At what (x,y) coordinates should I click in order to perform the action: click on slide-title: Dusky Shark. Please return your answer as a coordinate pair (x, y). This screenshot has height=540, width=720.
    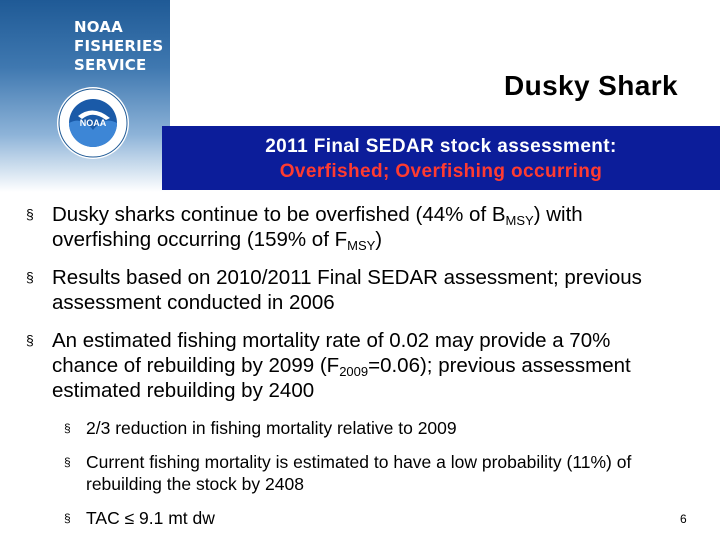
    Looking at the image, I should click on (590, 85).